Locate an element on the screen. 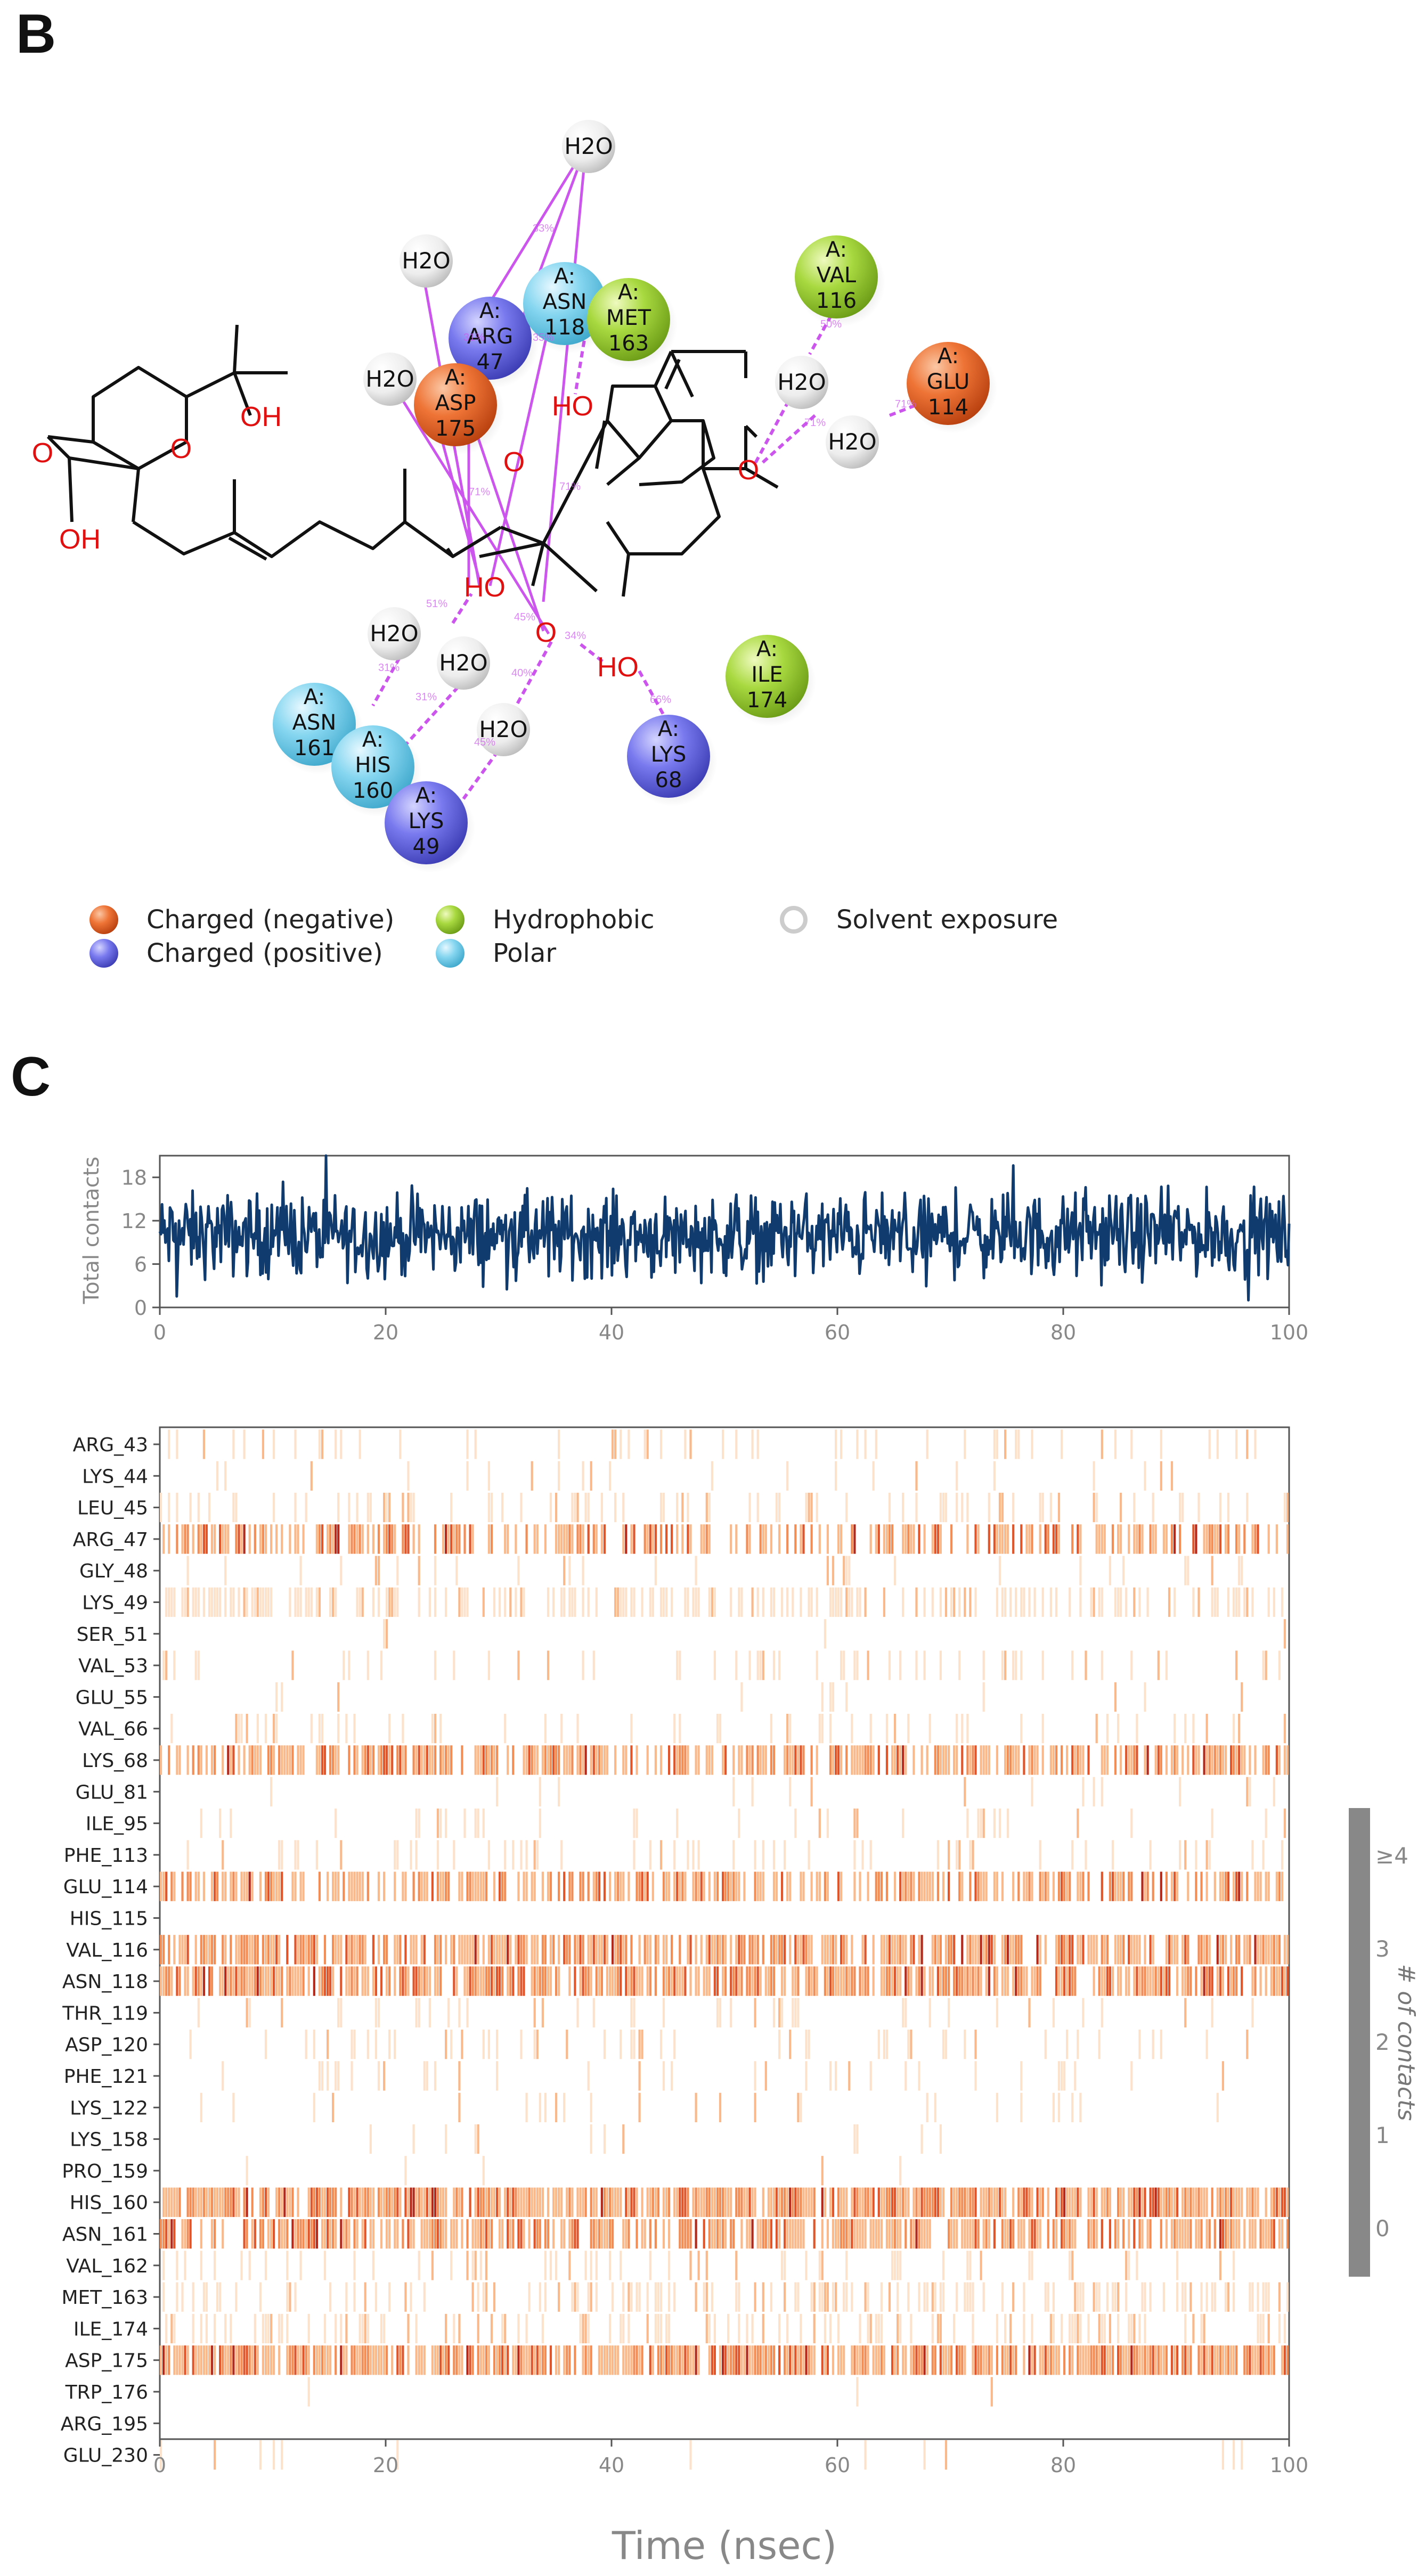  heatmap-row-label: PRO_159 is located at coordinates (105, 2171).